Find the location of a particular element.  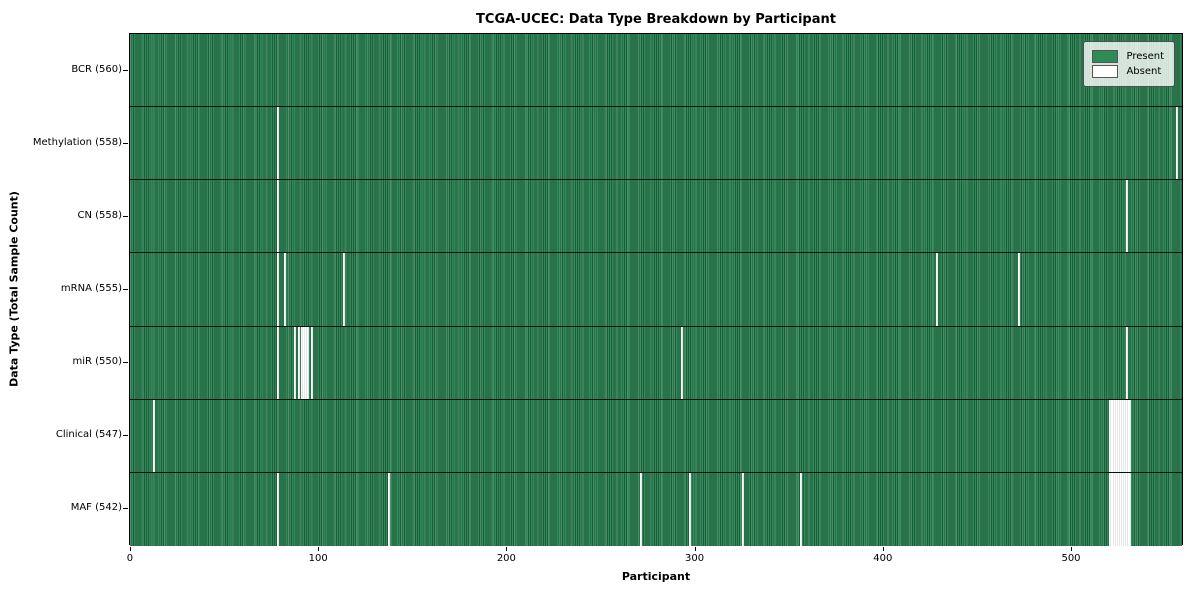

y-tick-label-maf: MAF (542) is located at coordinates (96, 508).